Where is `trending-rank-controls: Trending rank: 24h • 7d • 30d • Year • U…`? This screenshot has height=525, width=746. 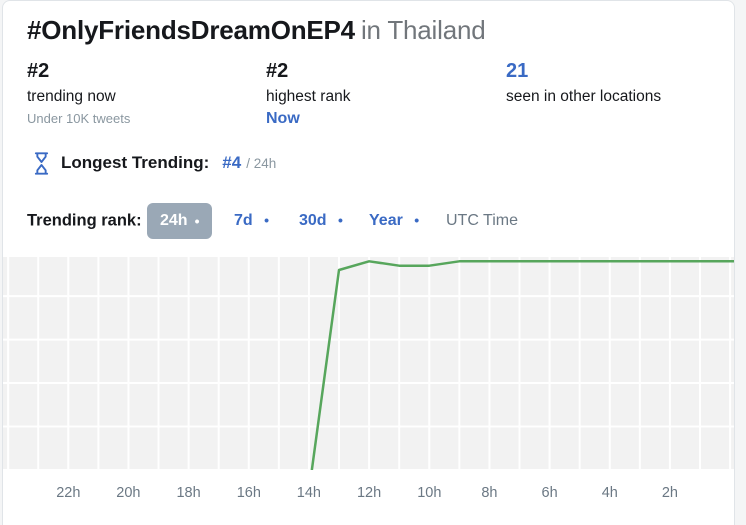 trending-rank-controls: Trending rank: 24h • 7d • 30d • Year • U… is located at coordinates (368, 221).